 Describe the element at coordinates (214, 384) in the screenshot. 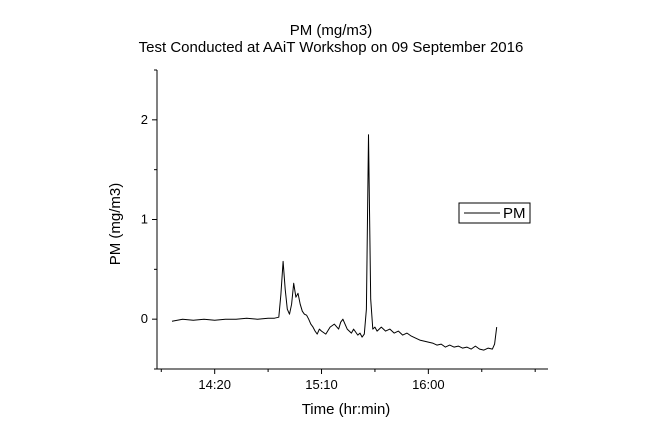

I see `x-tick-label: 14:20` at that location.